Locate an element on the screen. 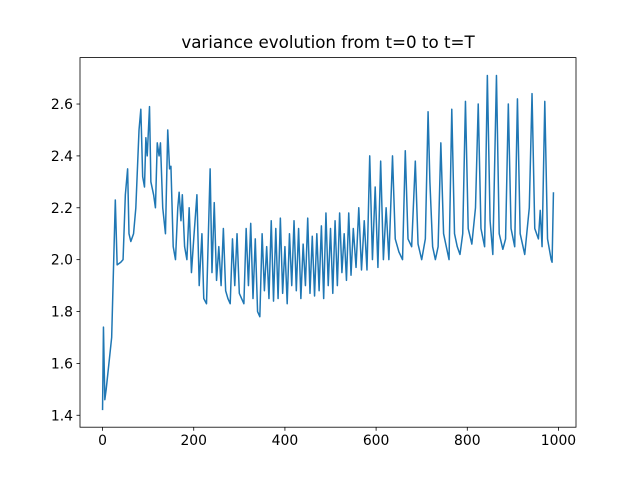 The height and width of the screenshot is (480, 640). chart-title: variance evolution from t=0 to t=T is located at coordinates (328, 42).